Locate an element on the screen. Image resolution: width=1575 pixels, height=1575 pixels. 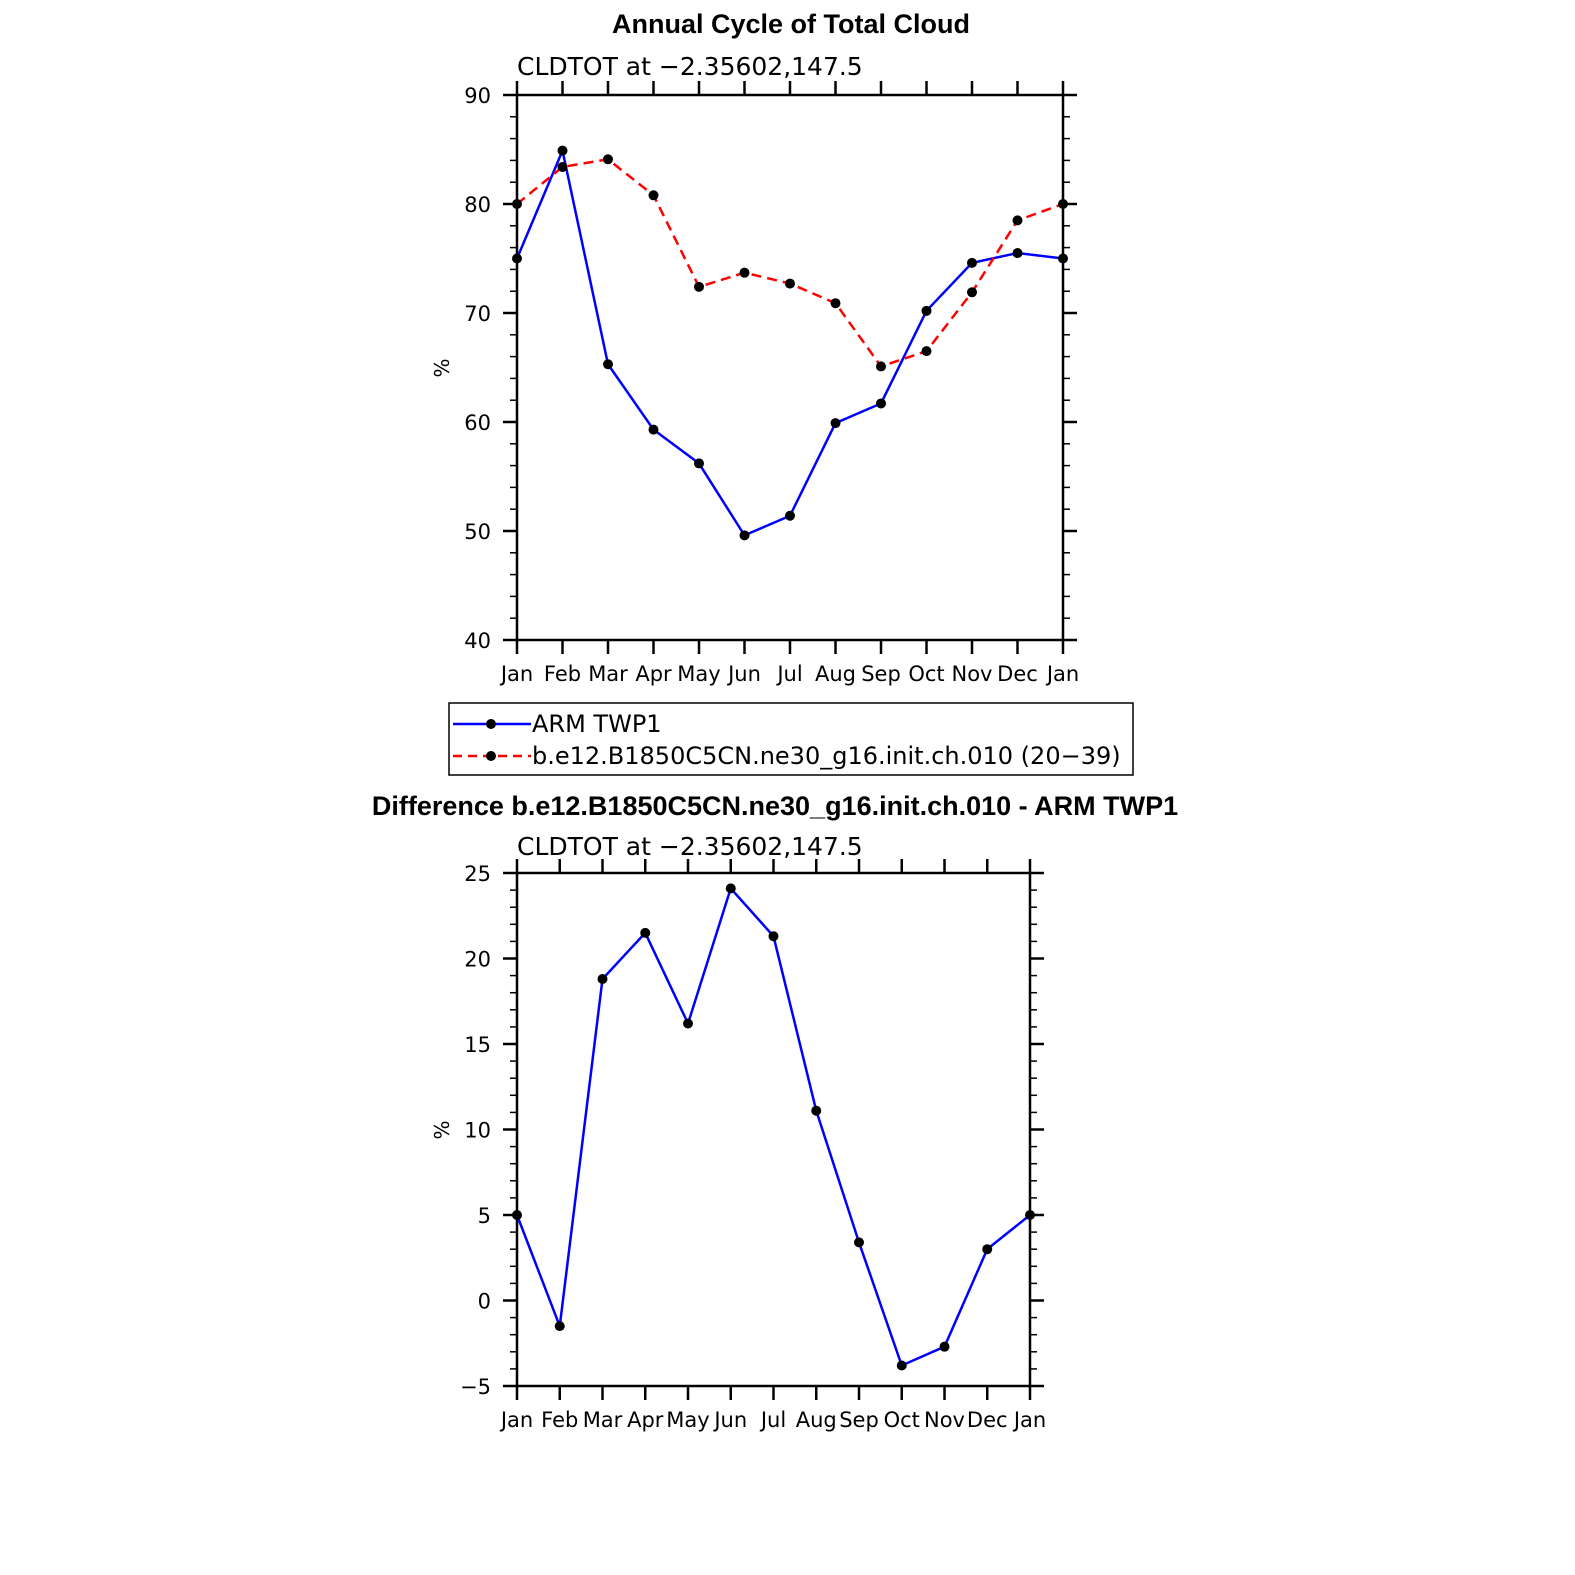
chart0-x-tick-label: Jun is located at coordinates (743, 674).